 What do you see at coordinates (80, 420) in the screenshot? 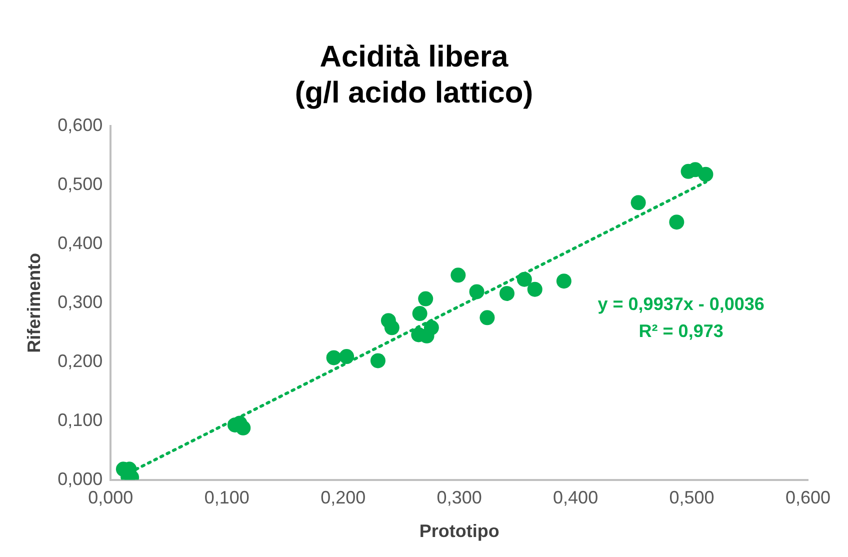
I see `y-tick-label: 0,100` at bounding box center [80, 420].